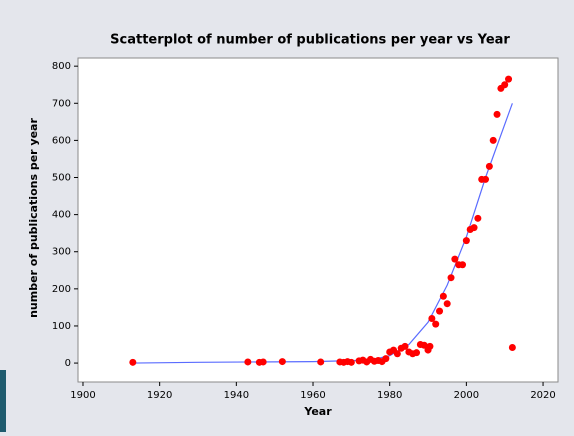 Image resolution: width=574 pixels, height=436 pixels. I want to click on x-tick-label: 2000, so click(466, 395).